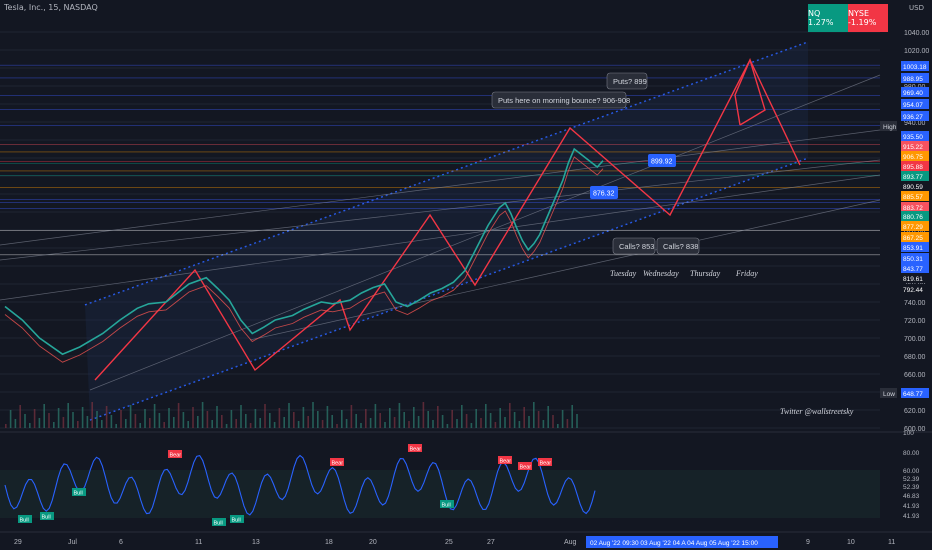 This screenshot has width=932, height=550. I want to click on price-axis-tag-label: 988.95, so click(913, 79).